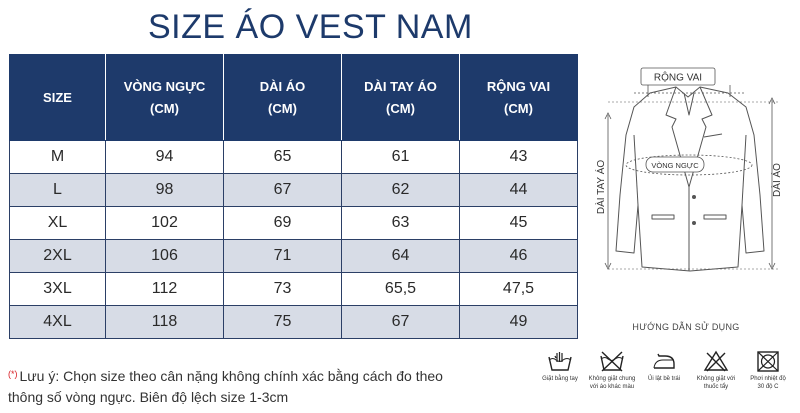  Describe the element at coordinates (690, 179) in the screenshot. I see `vest-outline` at that location.